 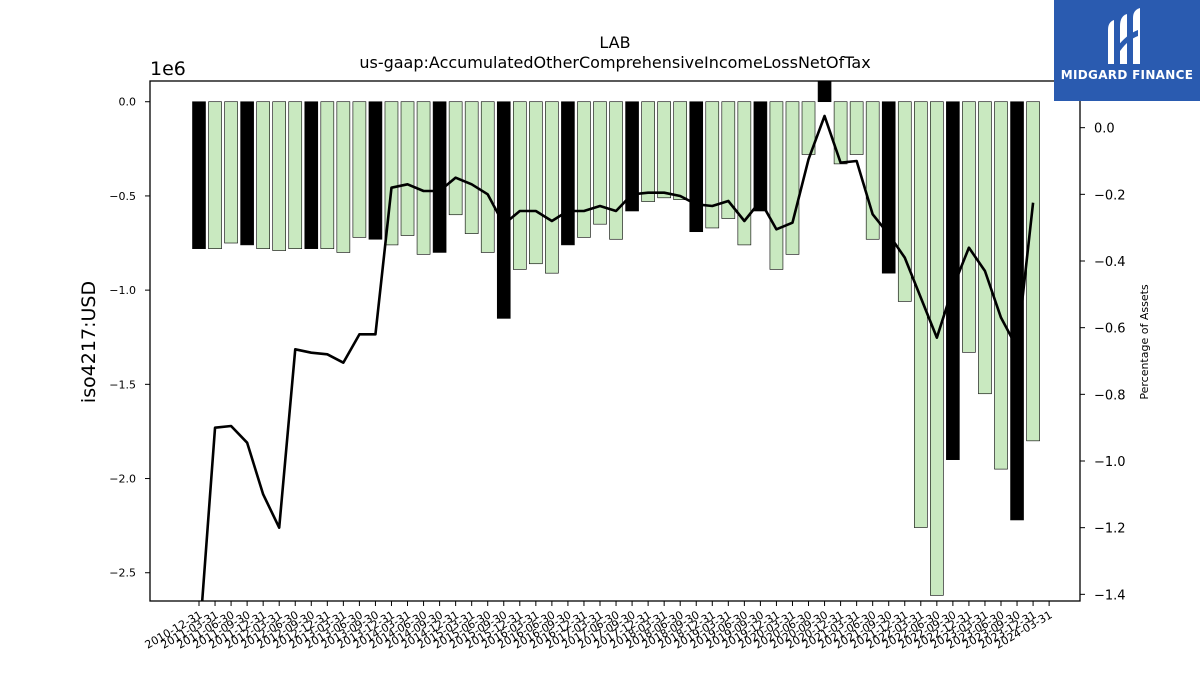 I want to click on y2-tick-label: 0.0, so click(x=1104, y=129).